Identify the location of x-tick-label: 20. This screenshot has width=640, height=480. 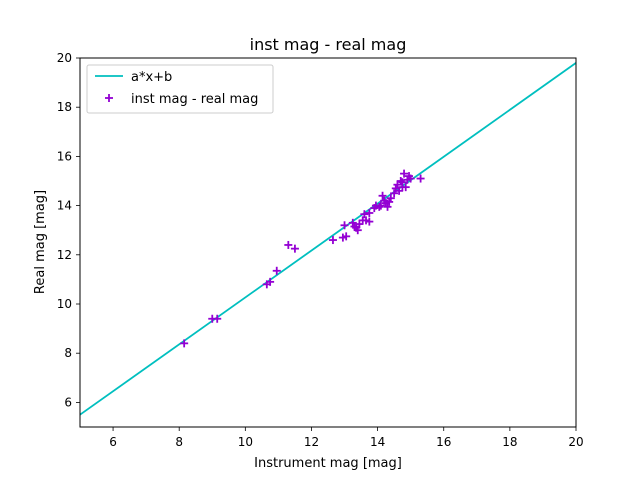
(575, 442).